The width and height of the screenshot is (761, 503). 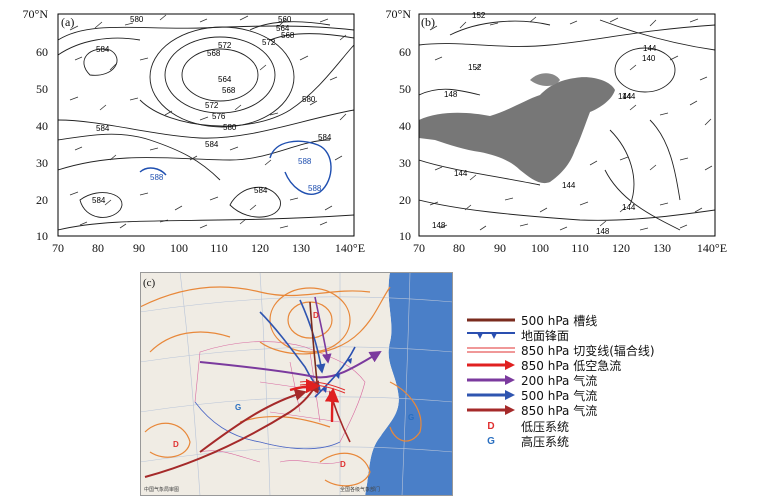 I want to click on contour-label-b: 152, so click(x=475, y=67).